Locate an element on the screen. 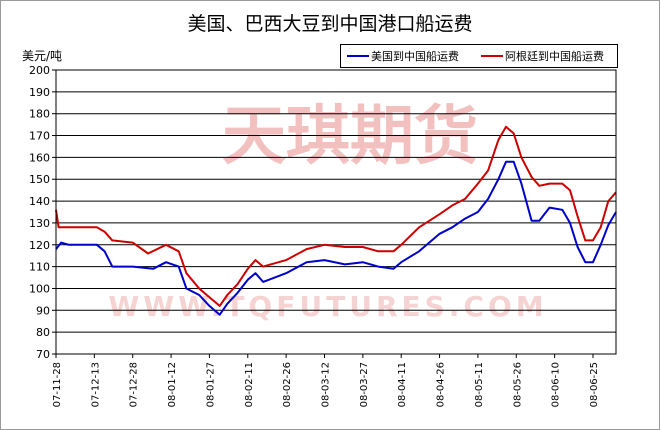 The image size is (660, 430). legend: 美国到中国船运费 阿根廷到中国船运费 is located at coordinates (479, 56).